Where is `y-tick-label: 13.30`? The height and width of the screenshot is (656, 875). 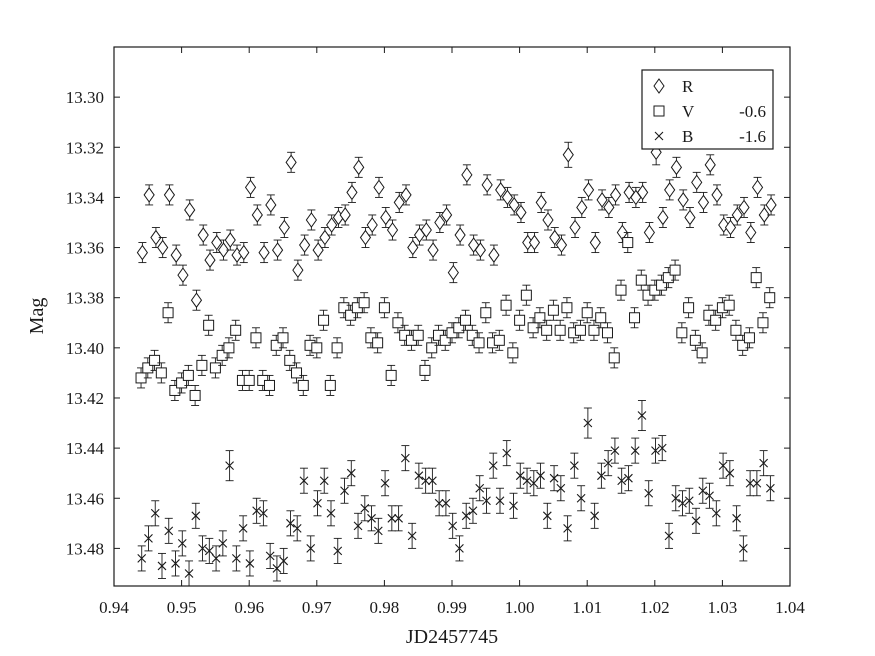 y-tick-label: 13.30 is located at coordinates (85, 97).